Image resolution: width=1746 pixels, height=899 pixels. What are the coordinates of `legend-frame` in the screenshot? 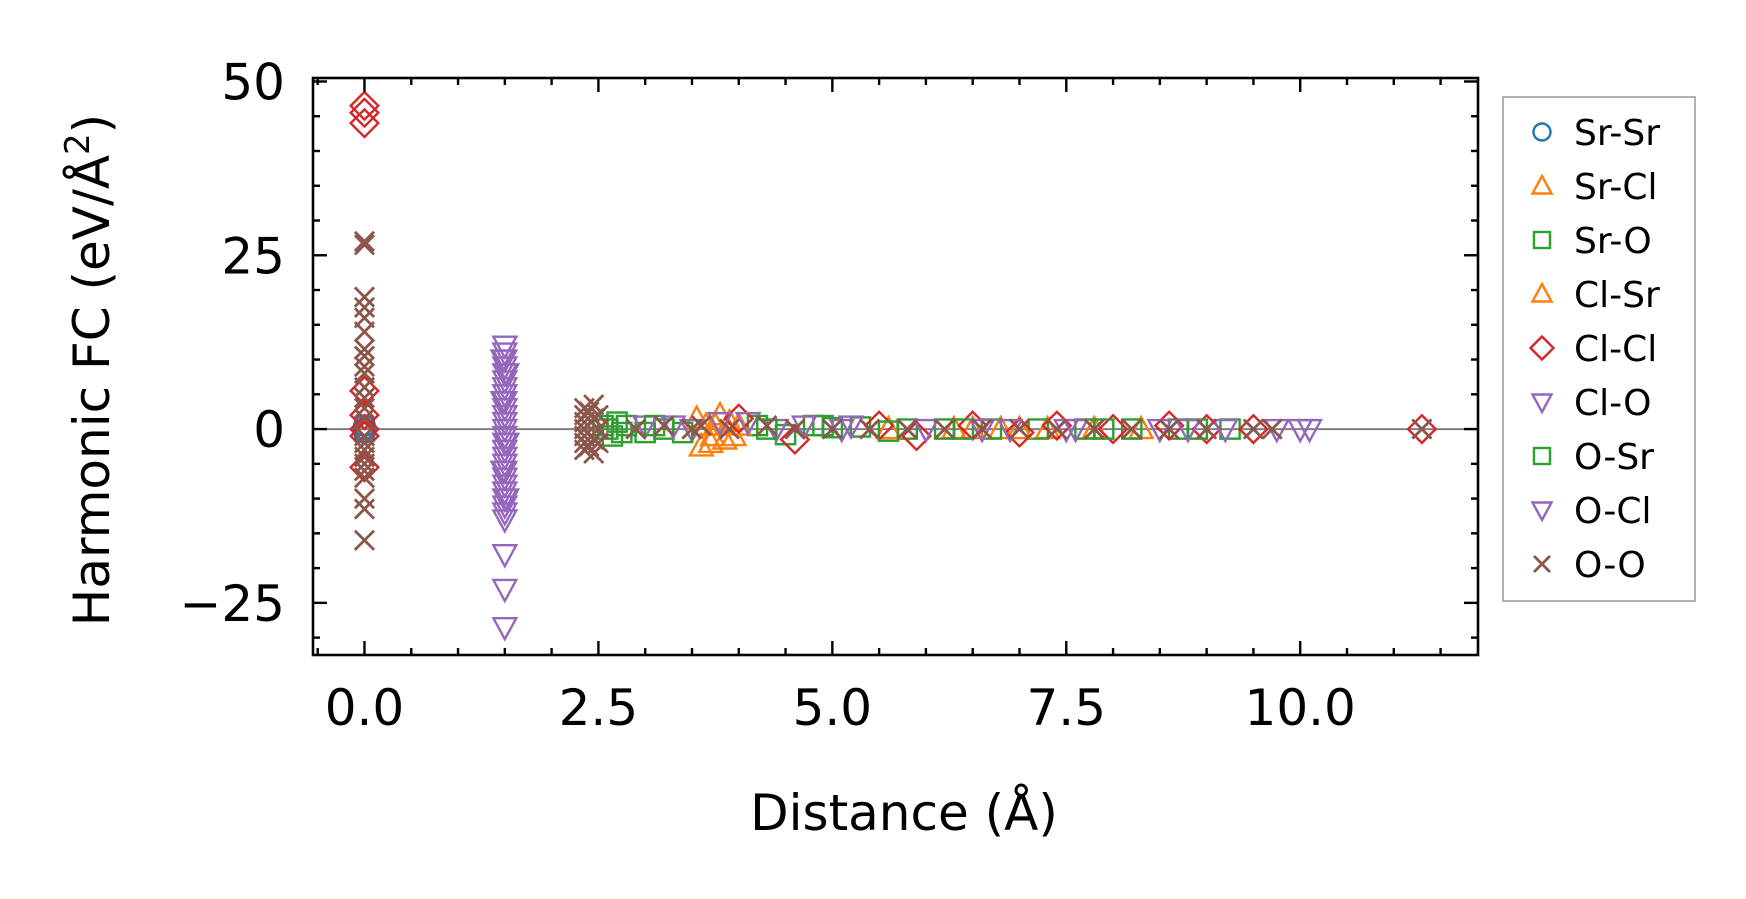 It's located at (1599, 349).